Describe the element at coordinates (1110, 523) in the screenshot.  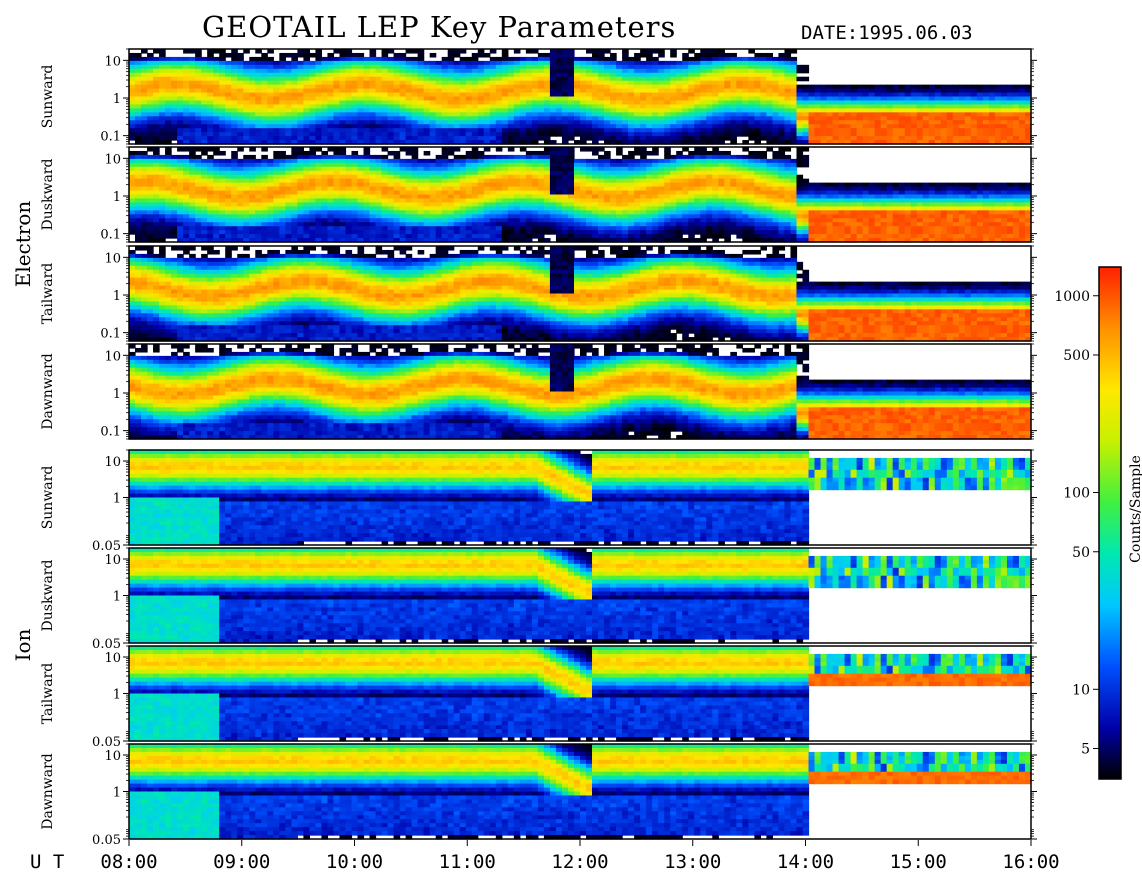
I see `colorbar-gradient` at that location.